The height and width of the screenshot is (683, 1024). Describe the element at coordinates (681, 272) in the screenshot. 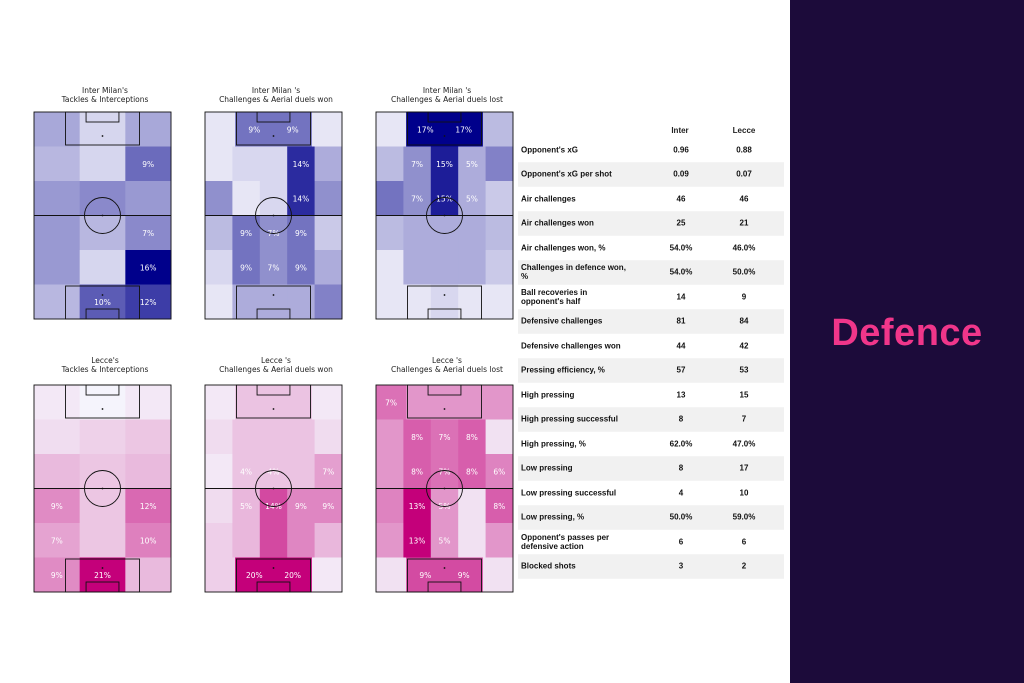

I see `stat-value-team1: 54.0%` at that location.